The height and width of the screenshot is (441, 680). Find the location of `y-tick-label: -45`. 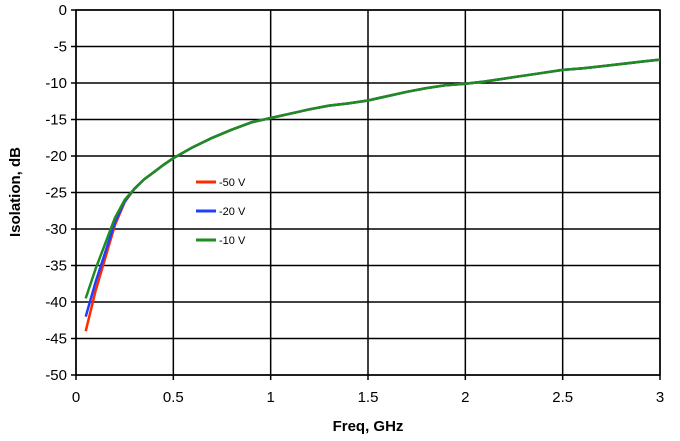

y-tick-label: -45 is located at coordinates (56, 339).